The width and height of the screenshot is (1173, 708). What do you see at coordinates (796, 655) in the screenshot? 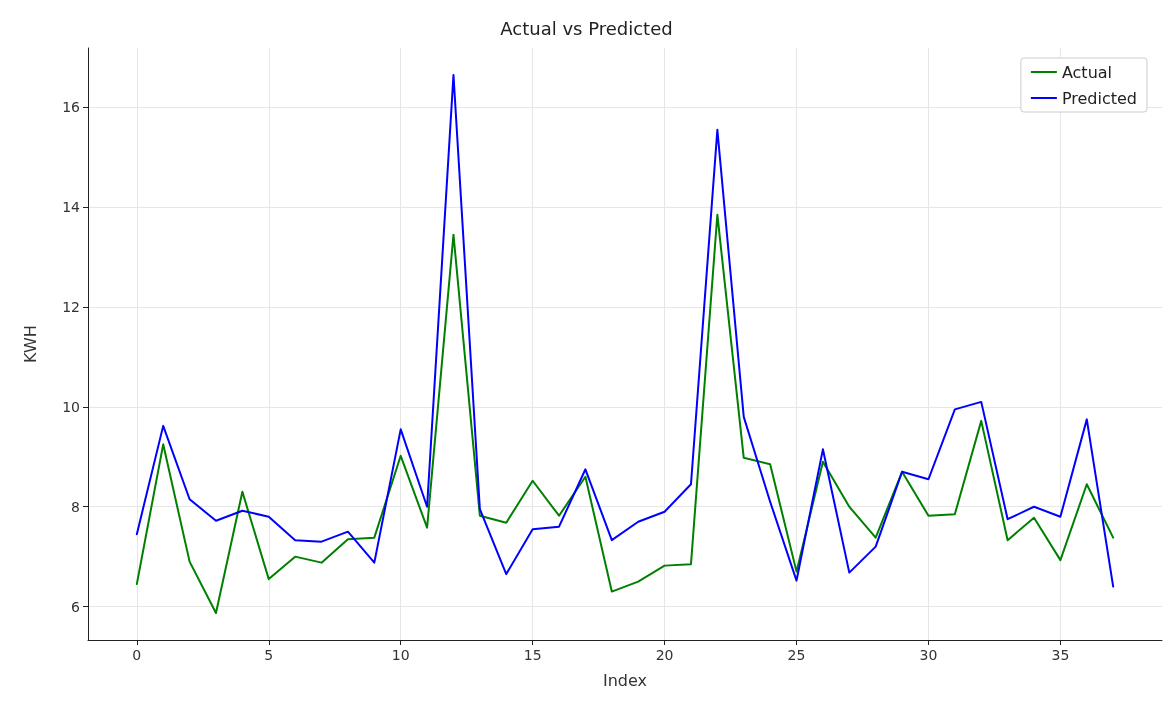
I see `x-tick-label: 25` at bounding box center [796, 655].